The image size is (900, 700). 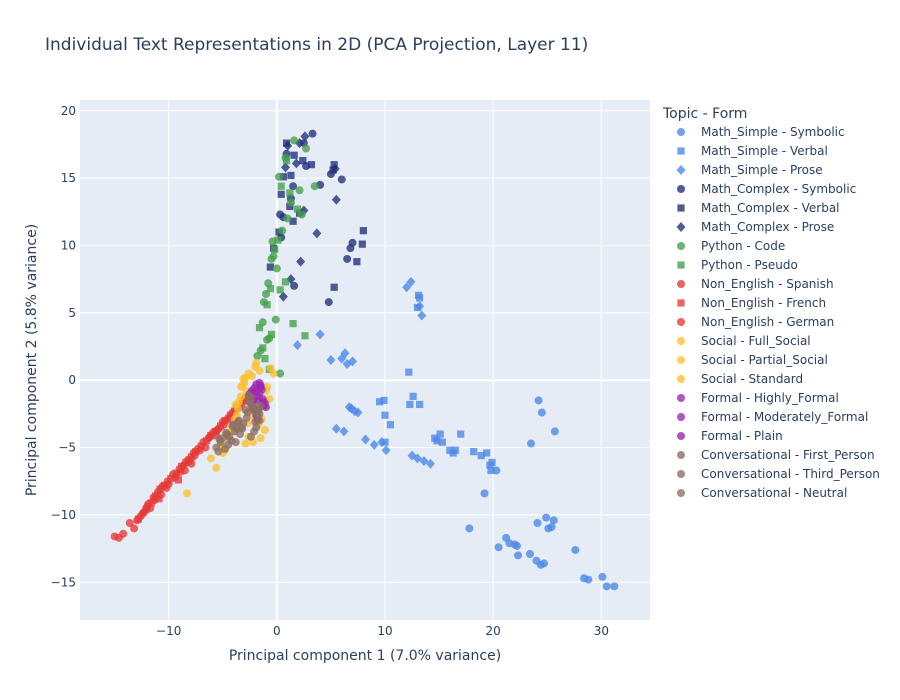 What do you see at coordinates (758, 208) in the screenshot?
I see `legend-item: Math_Complex - Verbal` at bounding box center [758, 208].